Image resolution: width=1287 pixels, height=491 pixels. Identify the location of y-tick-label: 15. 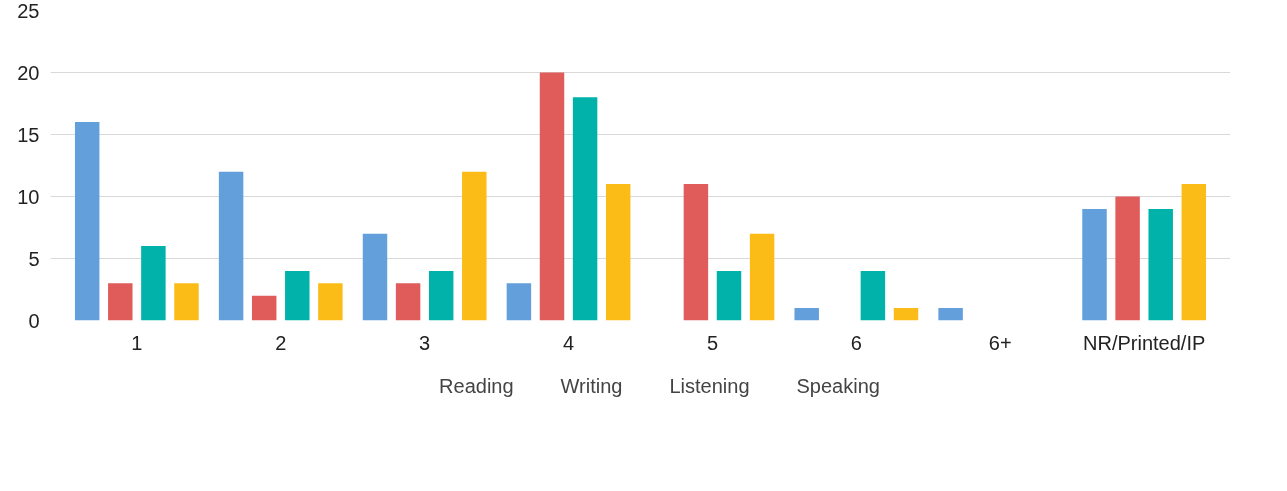
(28, 134).